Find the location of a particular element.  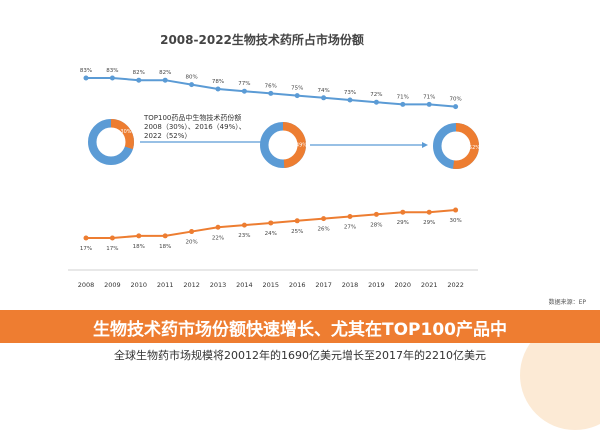

series-lower-label: 22% is located at coordinates (218, 238).